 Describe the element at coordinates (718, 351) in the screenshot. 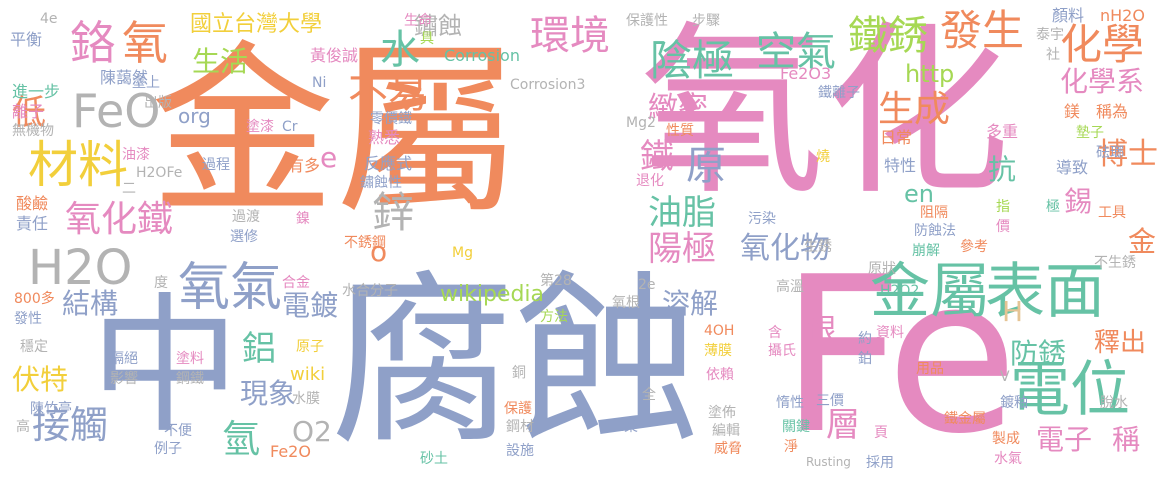

I see `word: 薄膜` at that location.